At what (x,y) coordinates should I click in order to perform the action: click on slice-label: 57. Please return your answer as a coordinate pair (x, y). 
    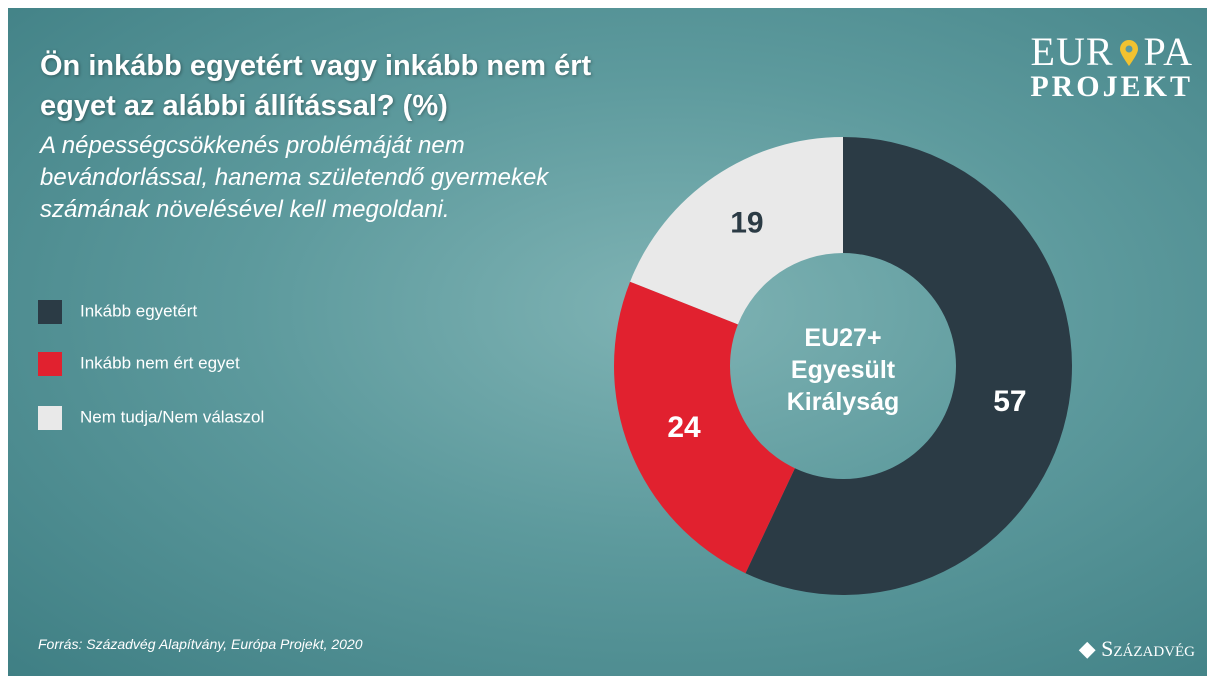
    Looking at the image, I should click on (1009, 401).